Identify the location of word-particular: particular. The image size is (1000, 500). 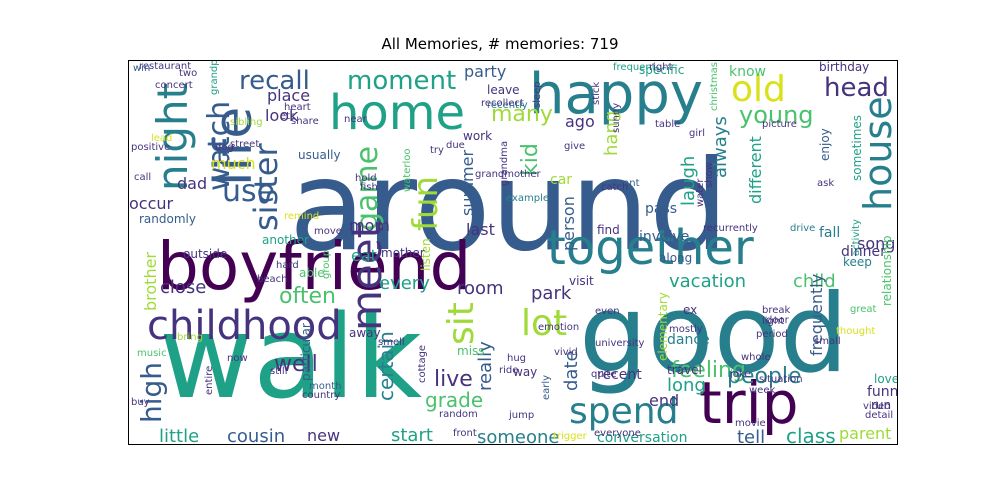
(306, 352).